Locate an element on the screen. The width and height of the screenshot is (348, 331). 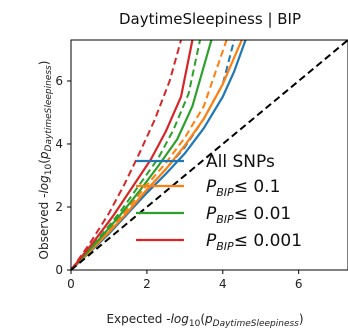
x-tick-label: 2 is located at coordinates (147, 284).